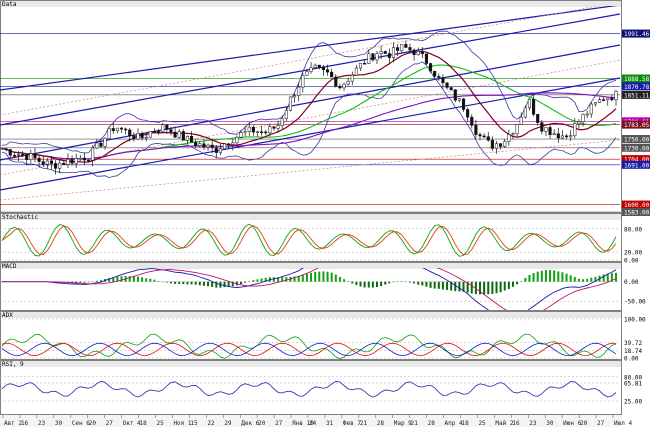  Describe the element at coordinates (9, 4) in the screenshot. I see `main-panel-title: Data` at that location.